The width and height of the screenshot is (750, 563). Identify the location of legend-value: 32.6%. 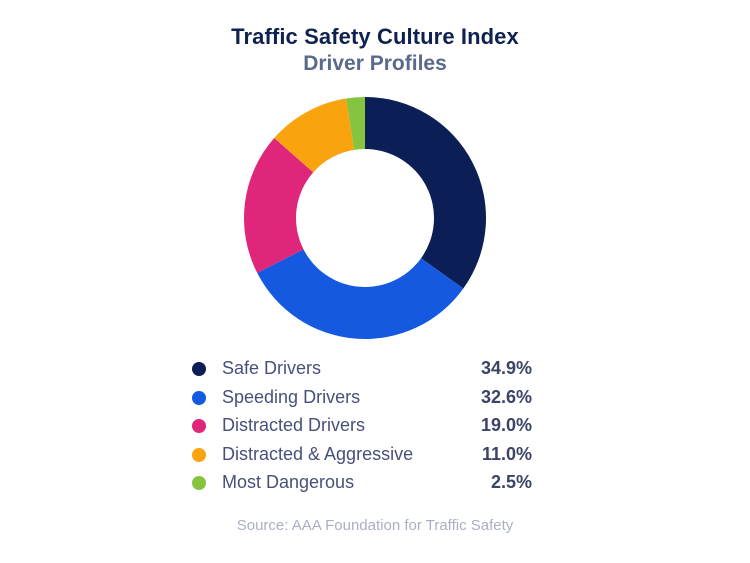
(506, 396).